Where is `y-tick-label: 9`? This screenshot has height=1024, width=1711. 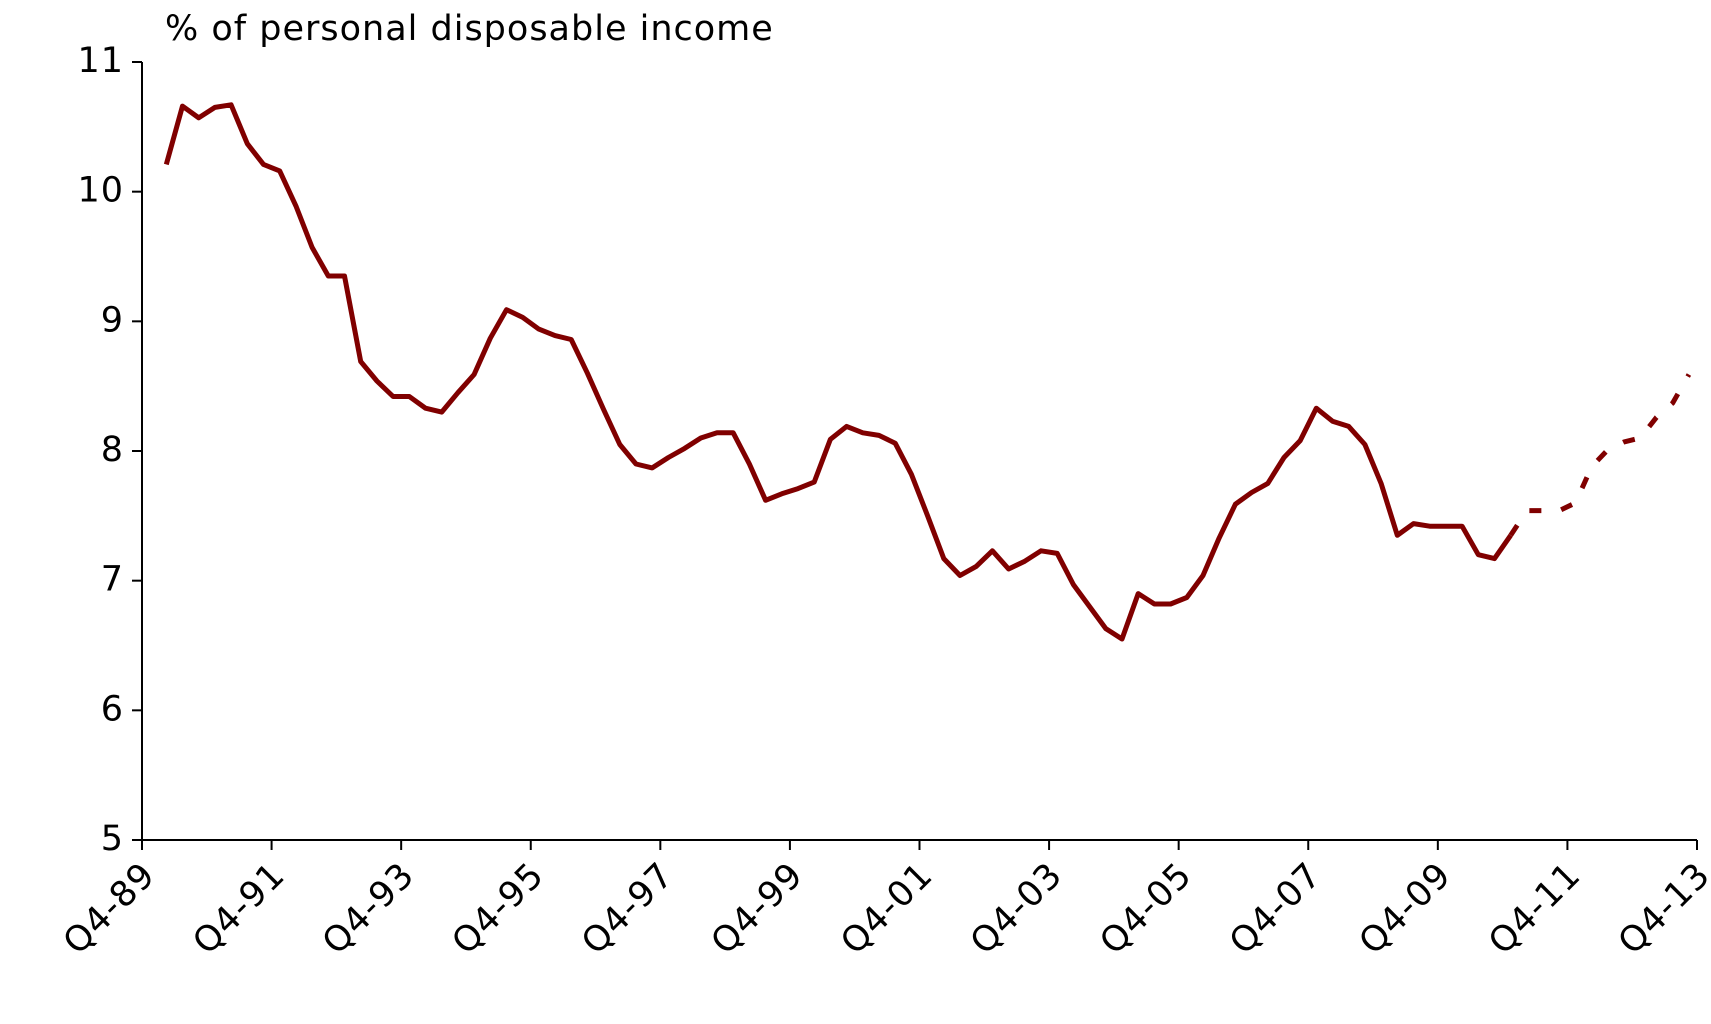
y-tick-label: 9 is located at coordinates (112, 320).